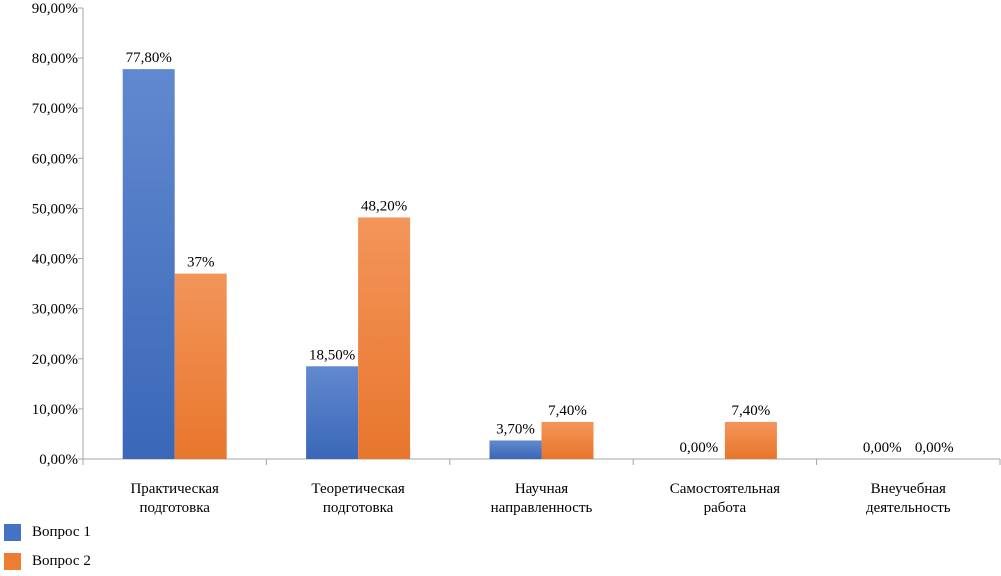 This screenshot has width=1001, height=576. What do you see at coordinates (174, 498) in the screenshot?
I see `category-label: Практическая подготовка` at bounding box center [174, 498].